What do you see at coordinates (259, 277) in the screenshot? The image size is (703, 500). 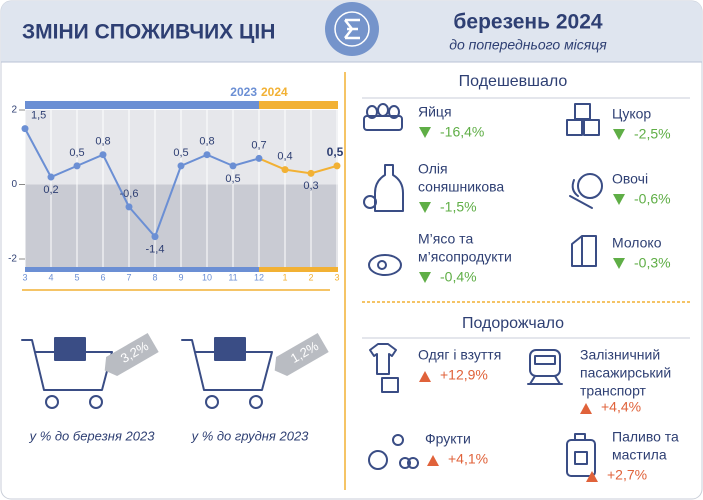 I see `x-tick-label: 12` at bounding box center [259, 277].